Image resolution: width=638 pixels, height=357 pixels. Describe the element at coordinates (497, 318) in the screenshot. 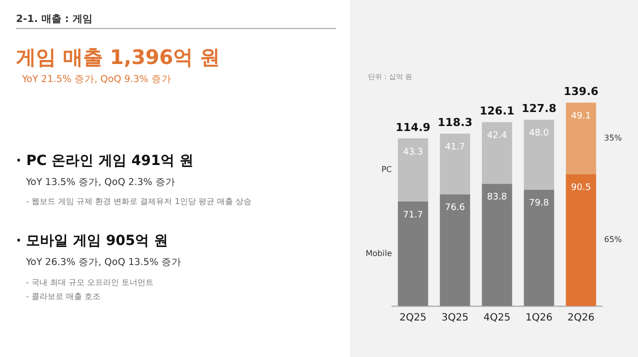

I see `x-tick-label: 4Q25` at that location.